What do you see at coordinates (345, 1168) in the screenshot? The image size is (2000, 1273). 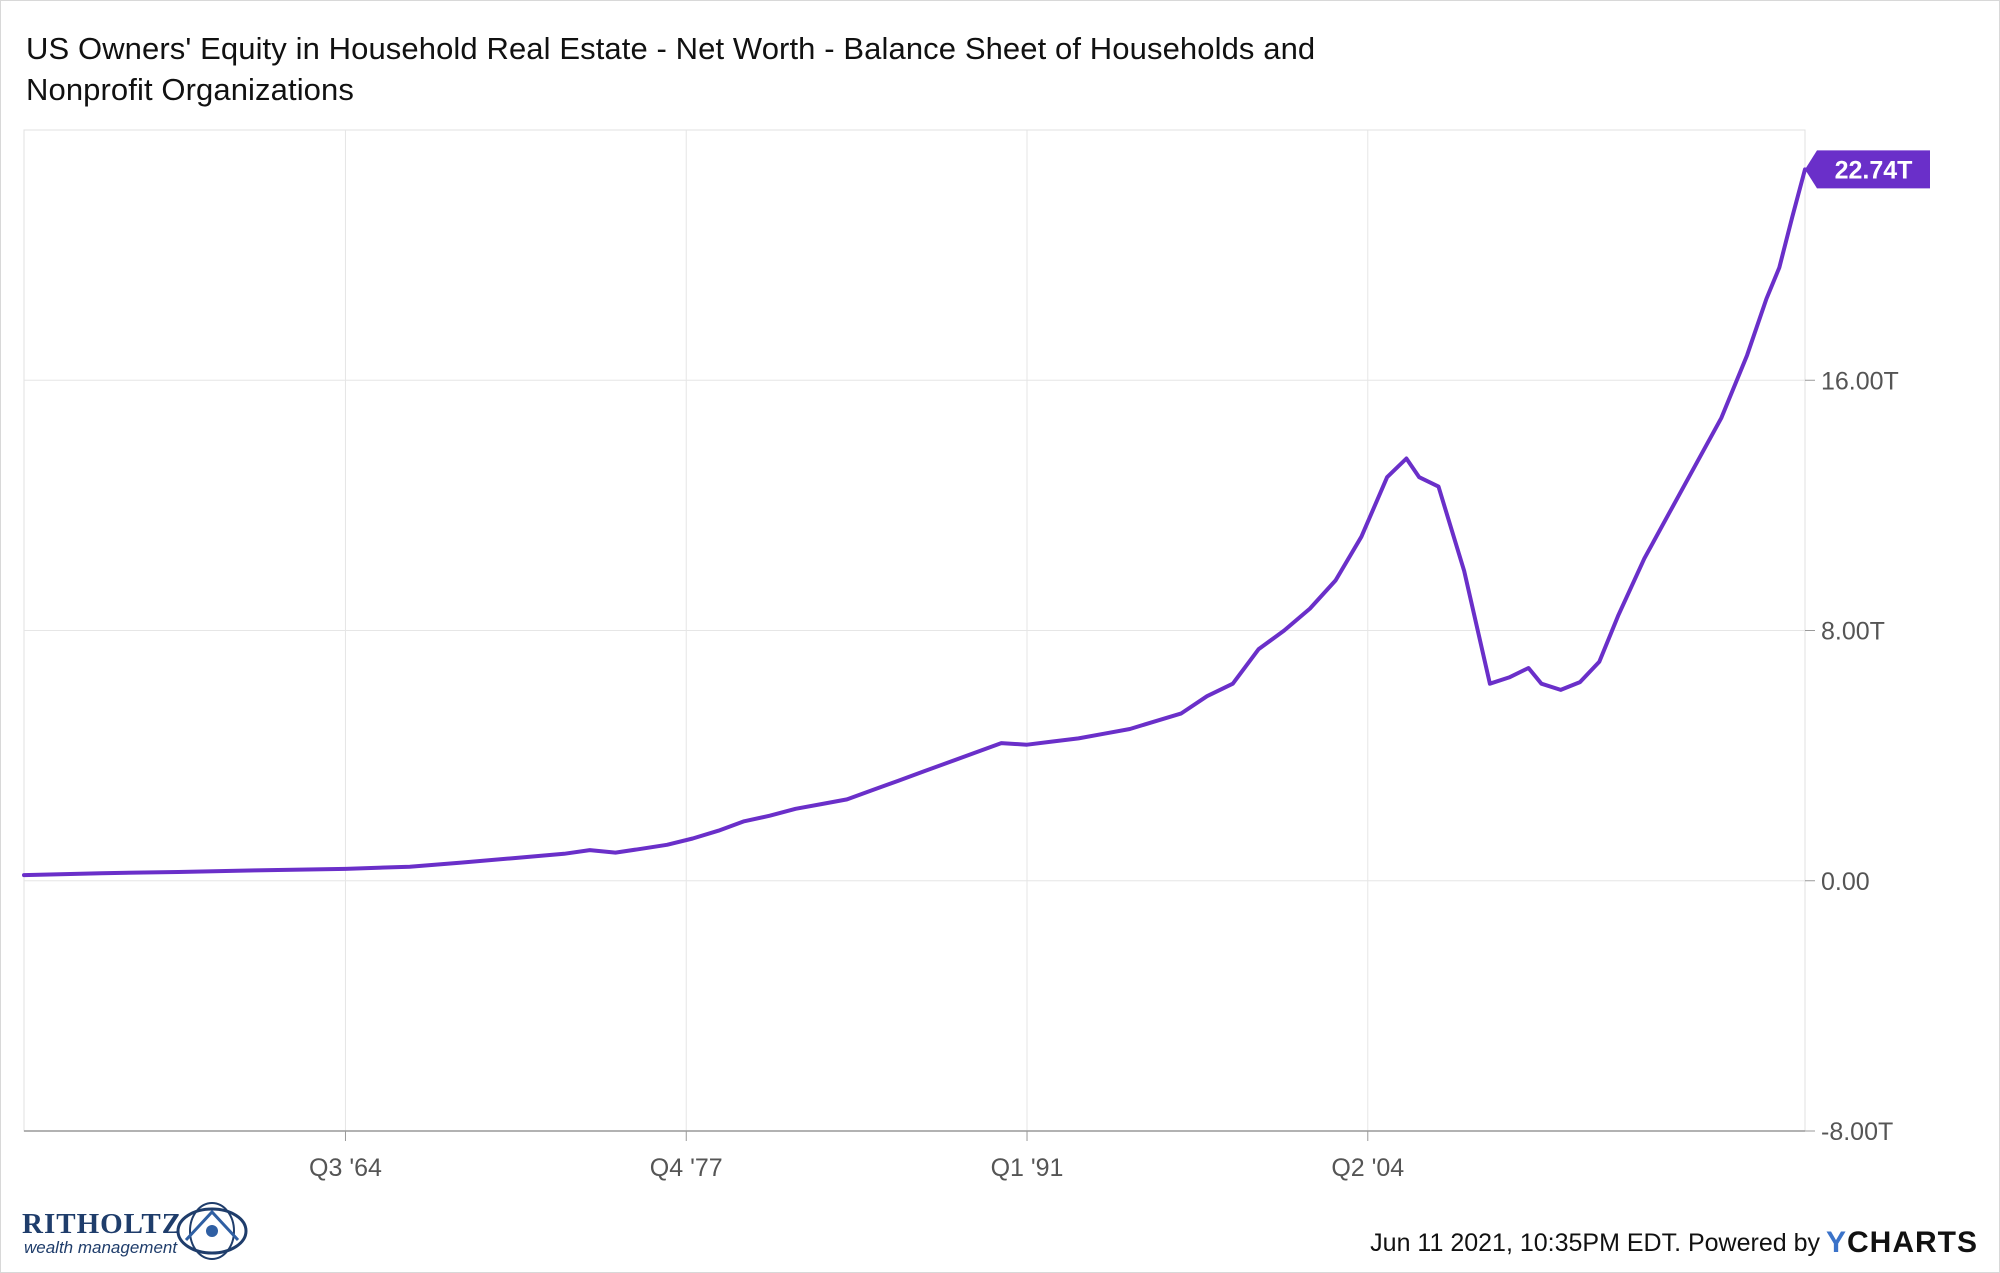 I see `x-tick-label: Q3 '64` at bounding box center [345, 1168].